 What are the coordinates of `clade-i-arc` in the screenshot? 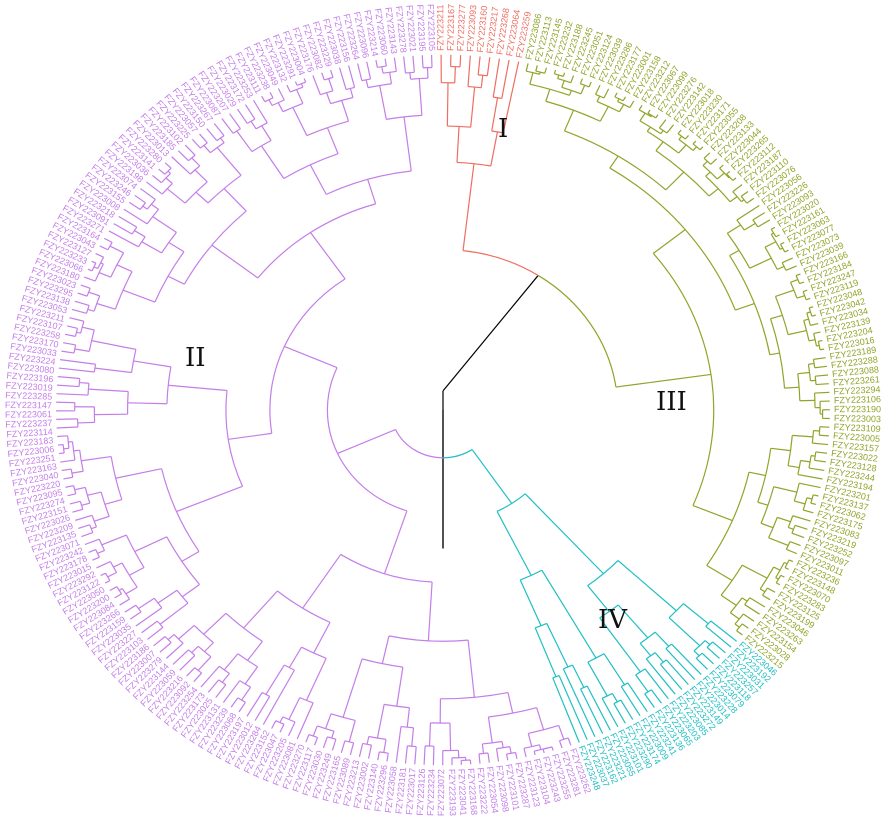 It's located at (500, 263).